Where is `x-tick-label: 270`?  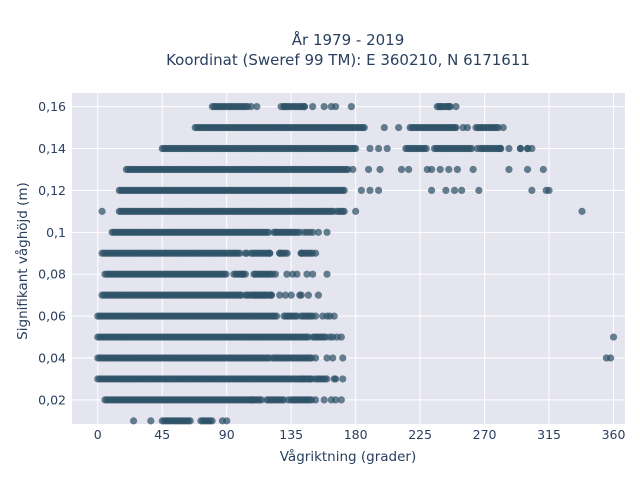
x-tick-label: 270 is located at coordinates (485, 434).